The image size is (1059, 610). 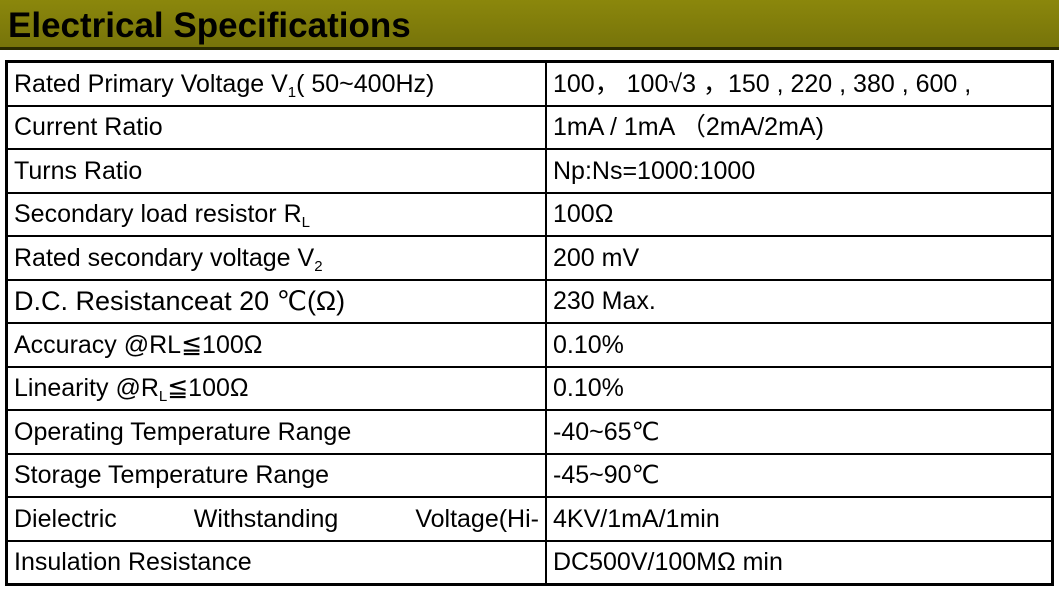 What do you see at coordinates (276, 127) in the screenshot?
I see `spec-label: Current Ratio` at bounding box center [276, 127].